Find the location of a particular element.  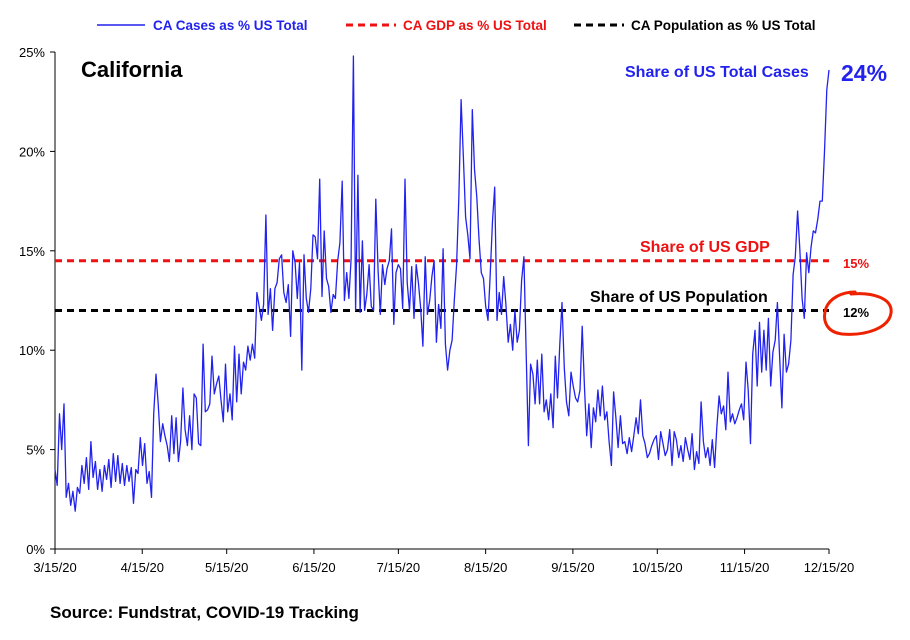

y-tick-label: 15% is located at coordinates (32, 251).